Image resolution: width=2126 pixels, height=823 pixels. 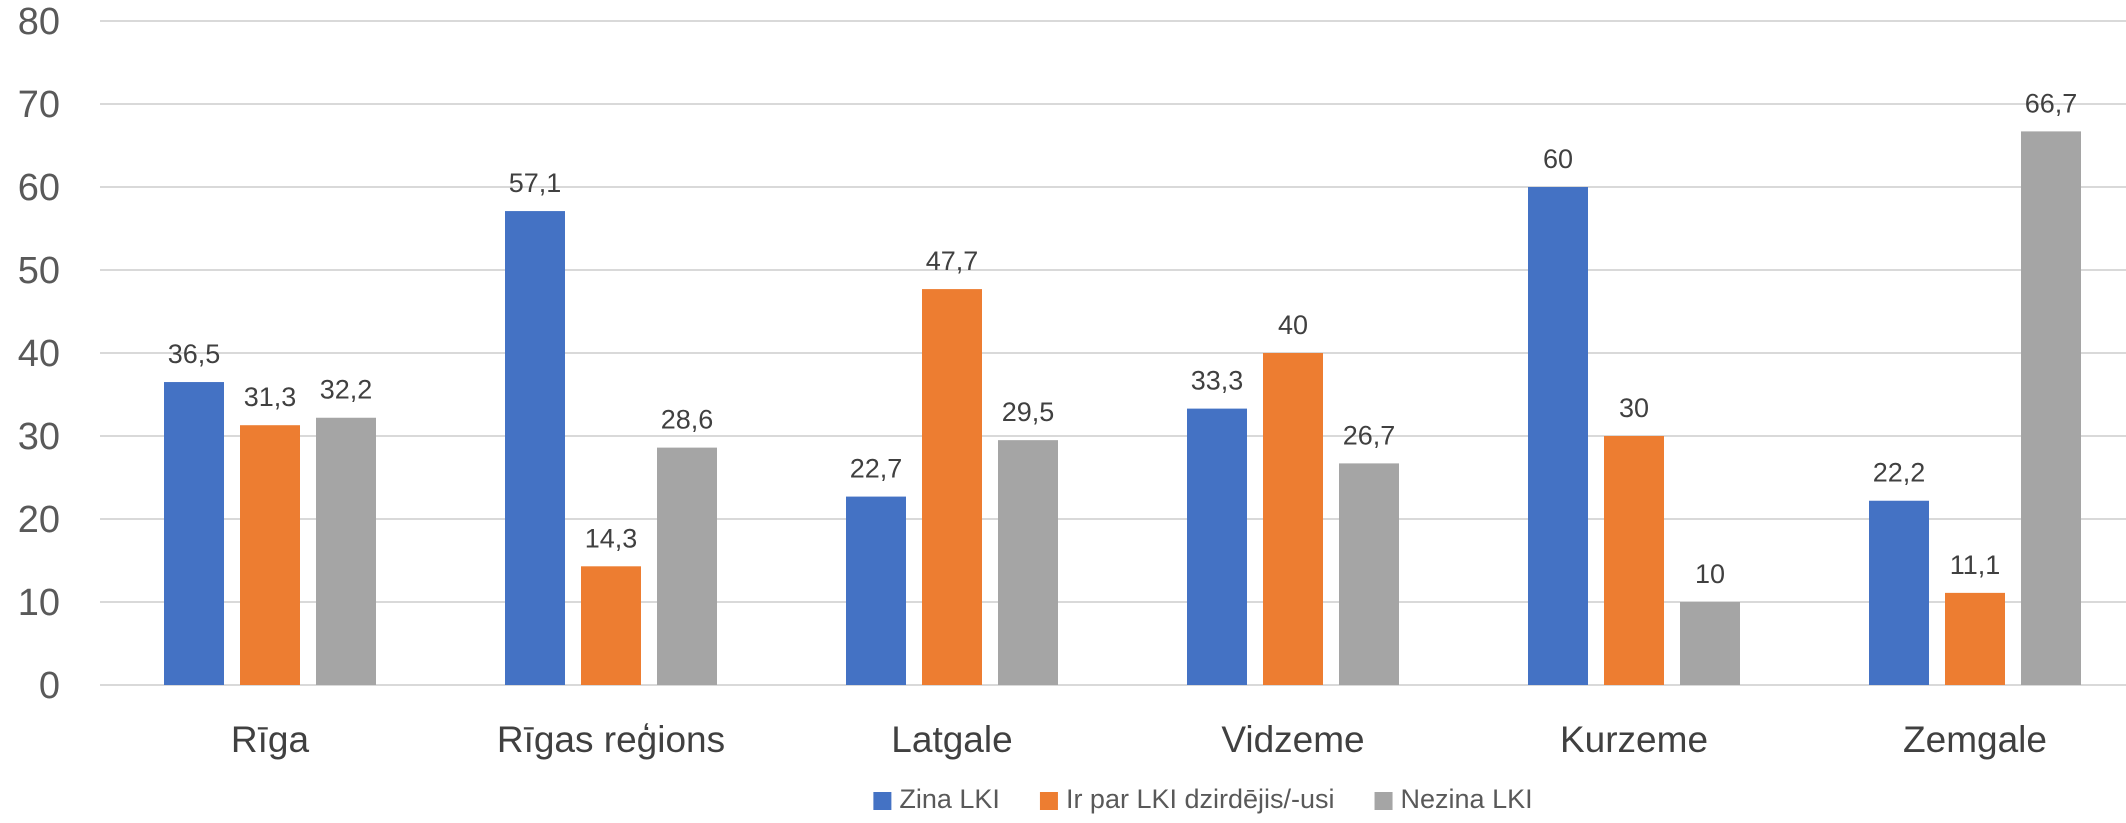 I want to click on y-tick-label: 40, so click(x=39, y=354).